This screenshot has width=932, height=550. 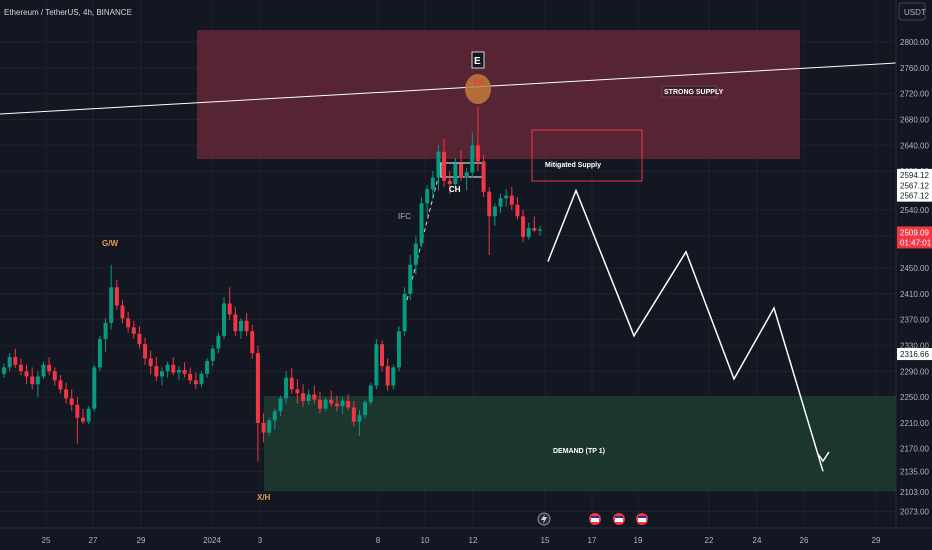 What do you see at coordinates (587, 155) in the screenshot?
I see `mitigated-supply-box` at bounding box center [587, 155].